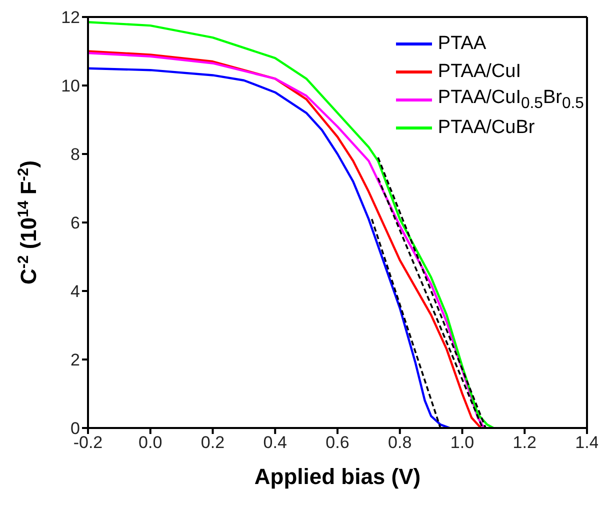  What do you see at coordinates (75, 223) in the screenshot?
I see `y-tick-label: 6` at bounding box center [75, 223].